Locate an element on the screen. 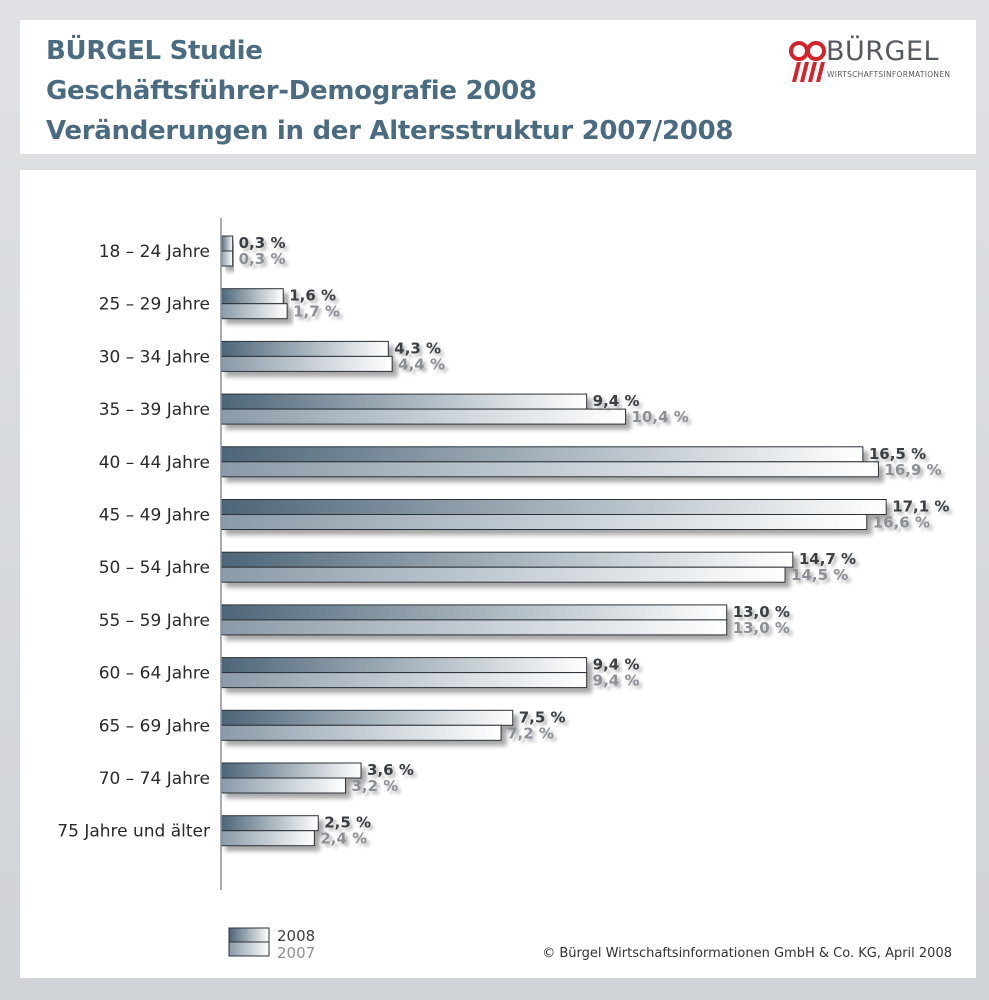 Image resolution: width=989 pixels, height=1000 pixels. data-label-2007: 2,4 % is located at coordinates (343, 839).